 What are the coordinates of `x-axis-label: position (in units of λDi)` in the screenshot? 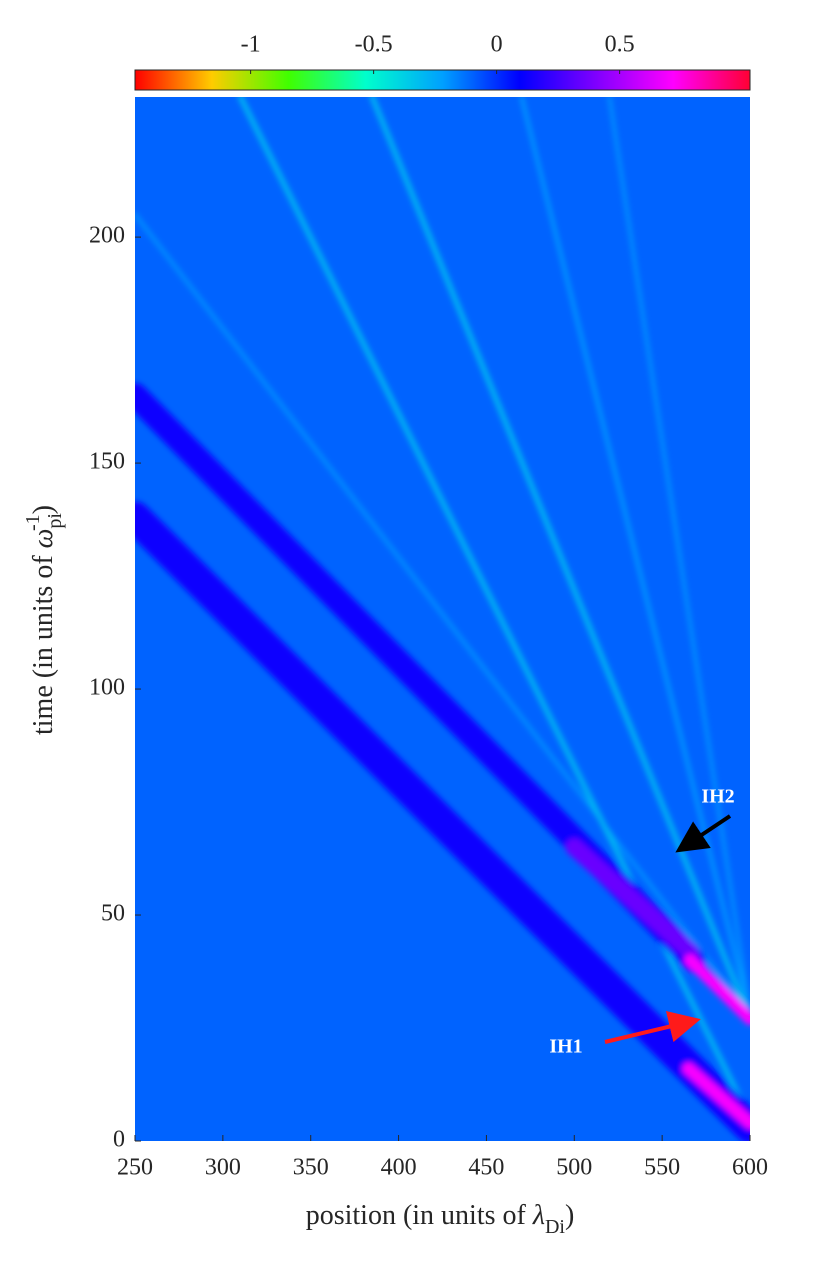 It's located at (440, 1218).